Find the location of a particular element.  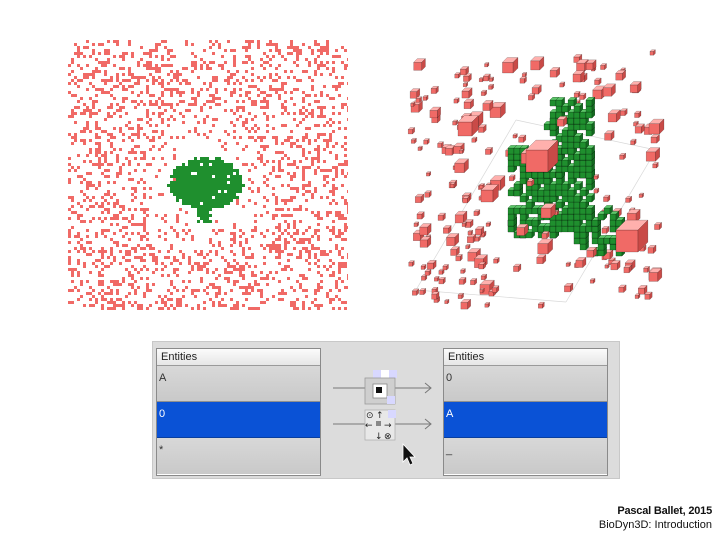

mouse-cursor-icon is located at coordinates (409, 454).